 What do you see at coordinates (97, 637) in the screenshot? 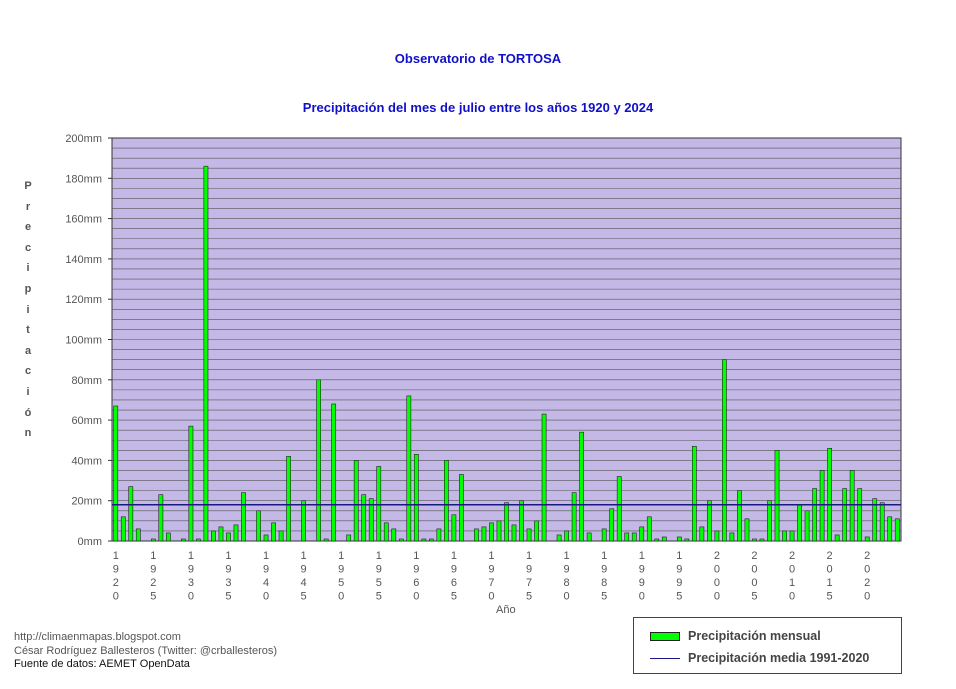
I see `credits-blog: http://climaenmapas.blogspot.com` at bounding box center [97, 637].